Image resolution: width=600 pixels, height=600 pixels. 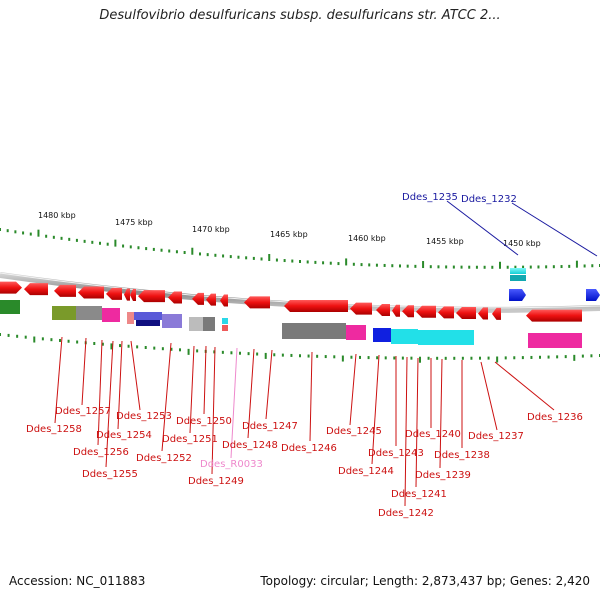 What do you see at coordinates (144, 416) in the screenshot?
I see `label-ddes-1253: Ddes_1253` at bounding box center [144, 416].